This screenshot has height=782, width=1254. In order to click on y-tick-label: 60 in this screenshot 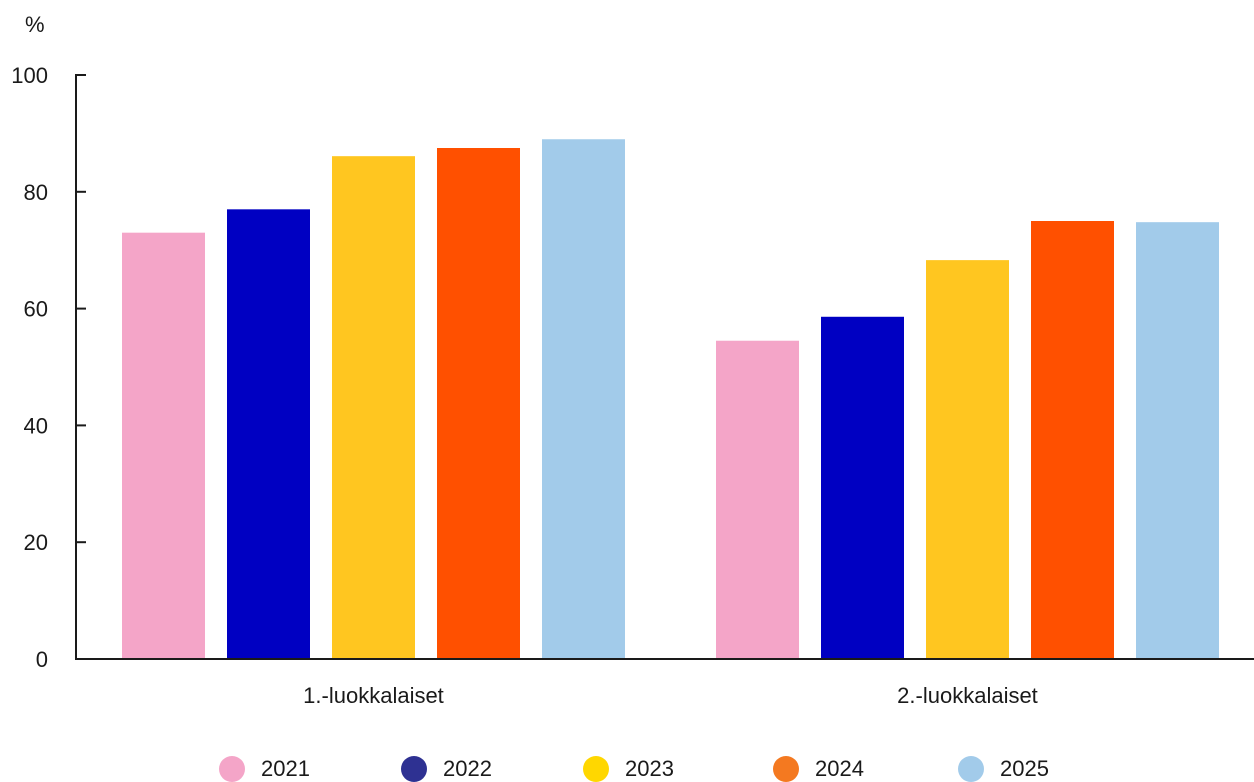, I will do `click(36, 309)`.